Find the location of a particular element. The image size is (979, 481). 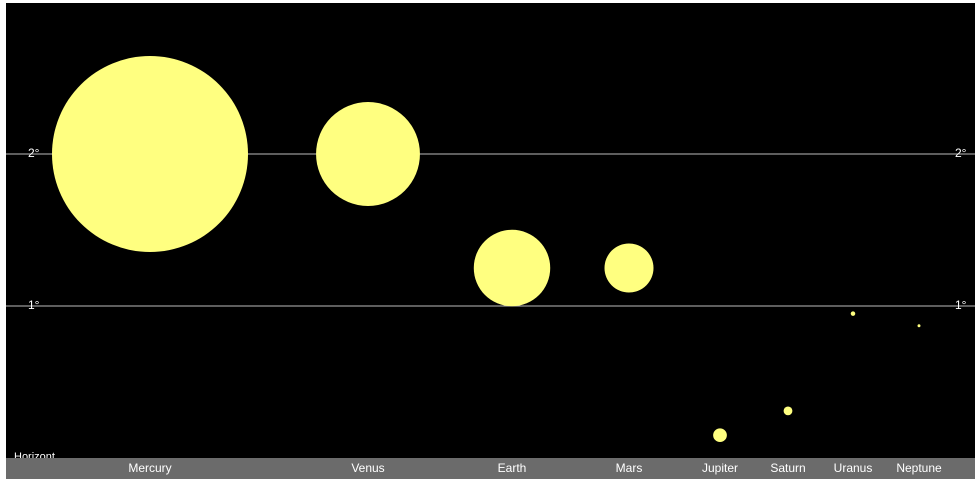

label-neptune: Neptune is located at coordinates (919, 468).